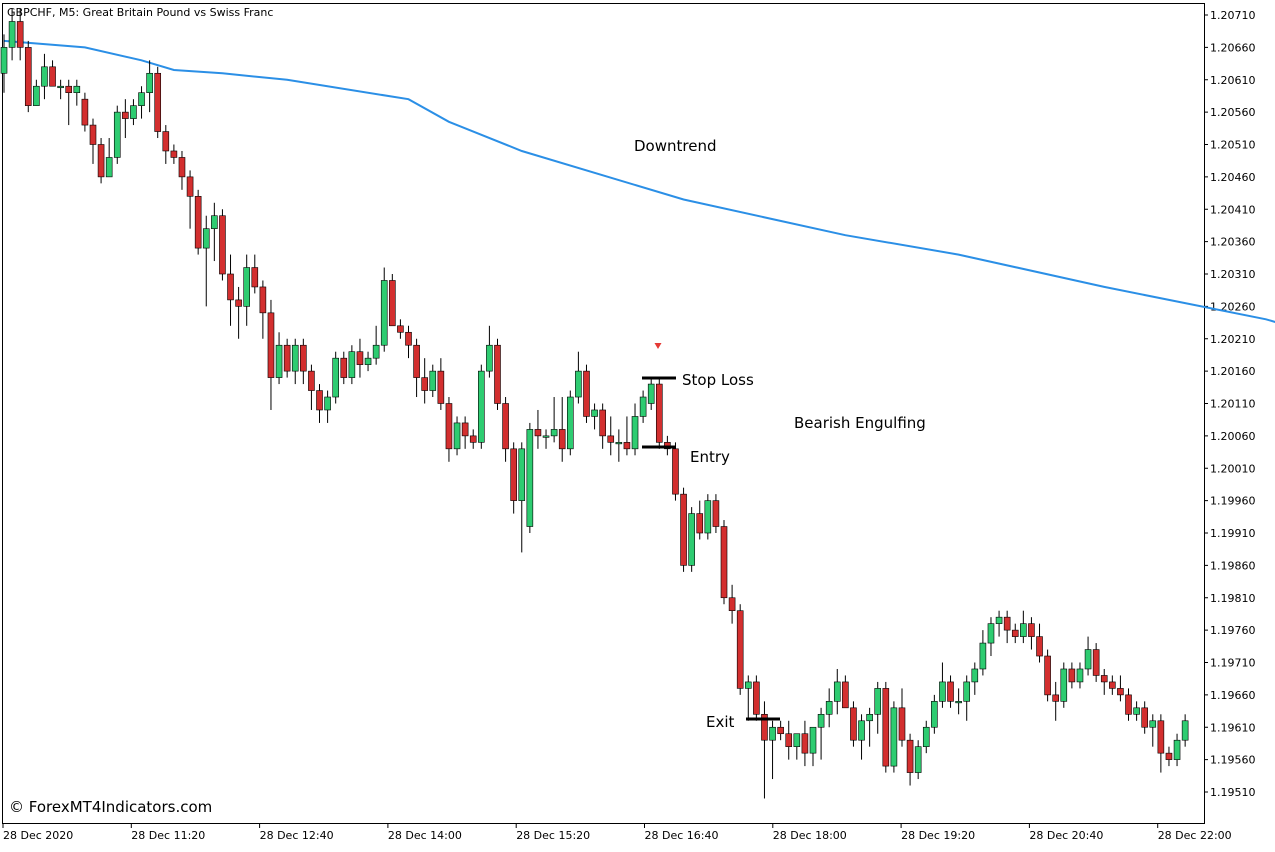 The image size is (1275, 852). Describe the element at coordinates (1233, 565) in the screenshot. I see `y-tick-label: 1.19860` at that location.